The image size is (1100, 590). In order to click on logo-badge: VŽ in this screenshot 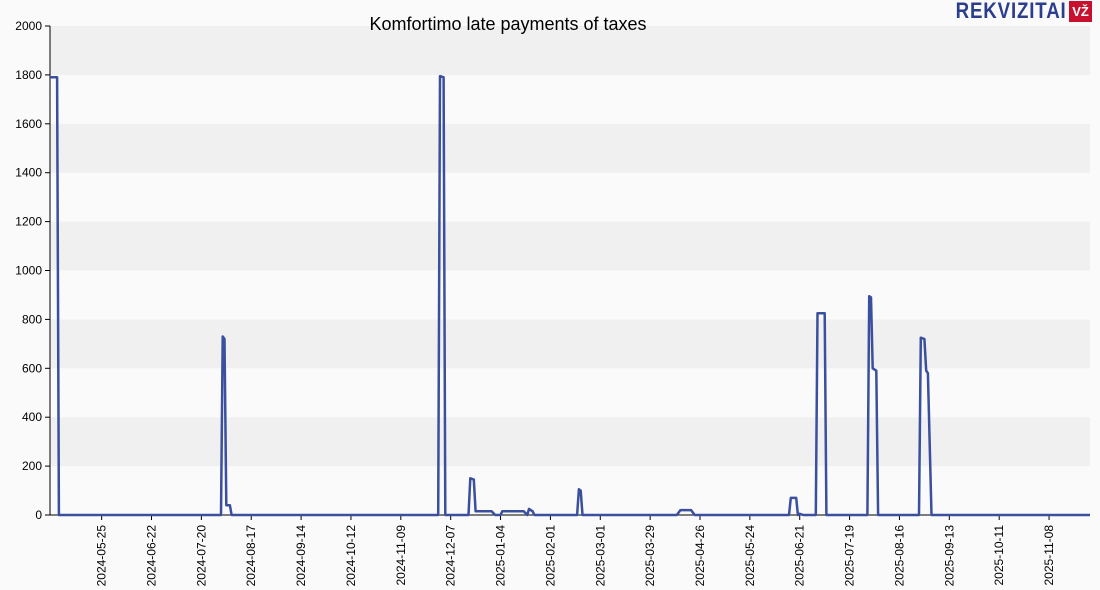, I will do `click(1080, 11)`.